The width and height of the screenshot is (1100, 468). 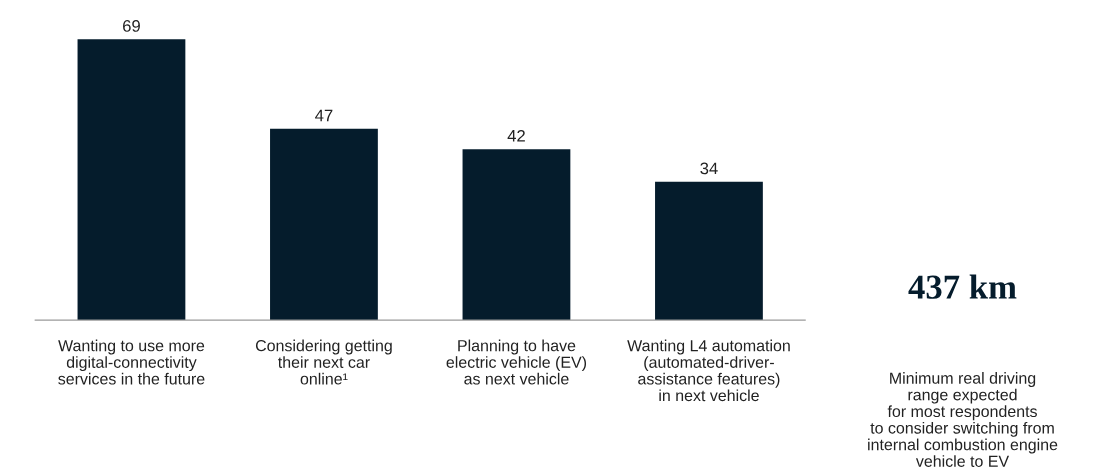 I want to click on x-tick-label: Planning to have electric vehicle (EV) as next vehicle, so click(x=516, y=362).